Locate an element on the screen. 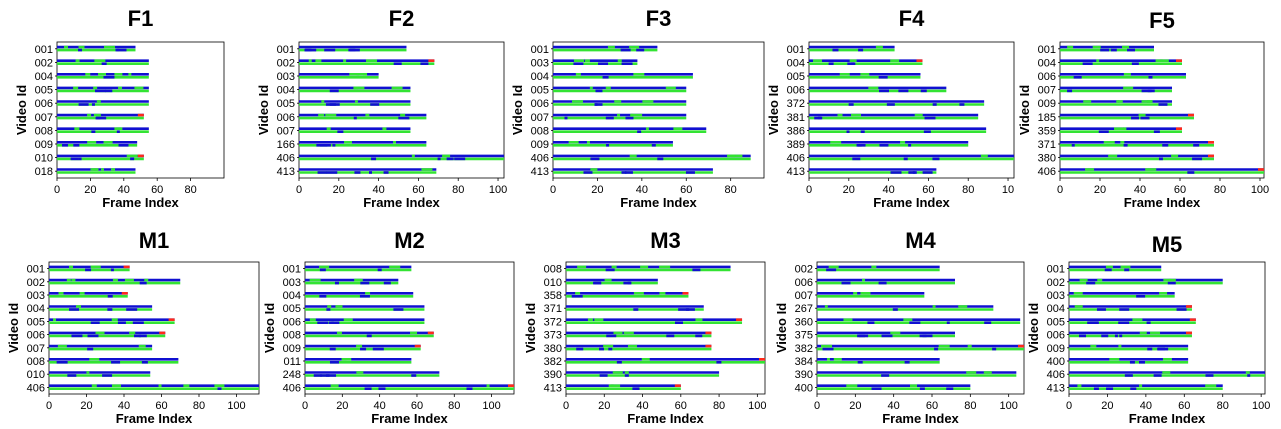 This screenshot has width=1281, height=429. category-tick-label: 382 is located at coordinates (553, 362).